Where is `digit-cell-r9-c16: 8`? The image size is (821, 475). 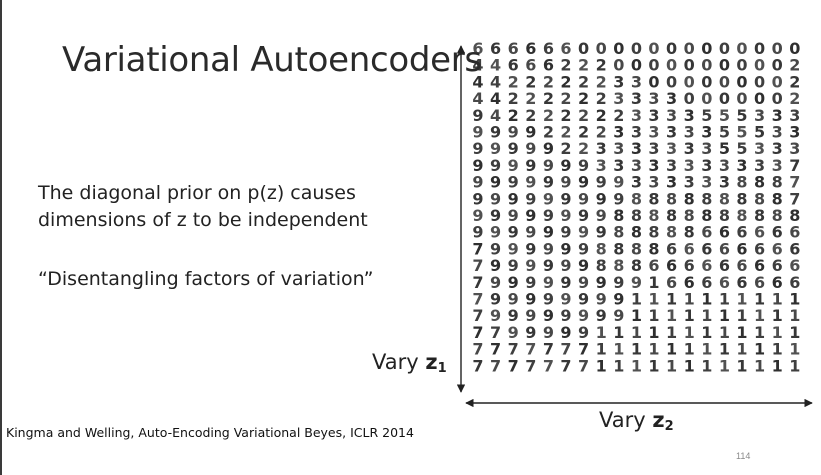
digit-cell-r9-c16: 8 is located at coordinates (759, 198).